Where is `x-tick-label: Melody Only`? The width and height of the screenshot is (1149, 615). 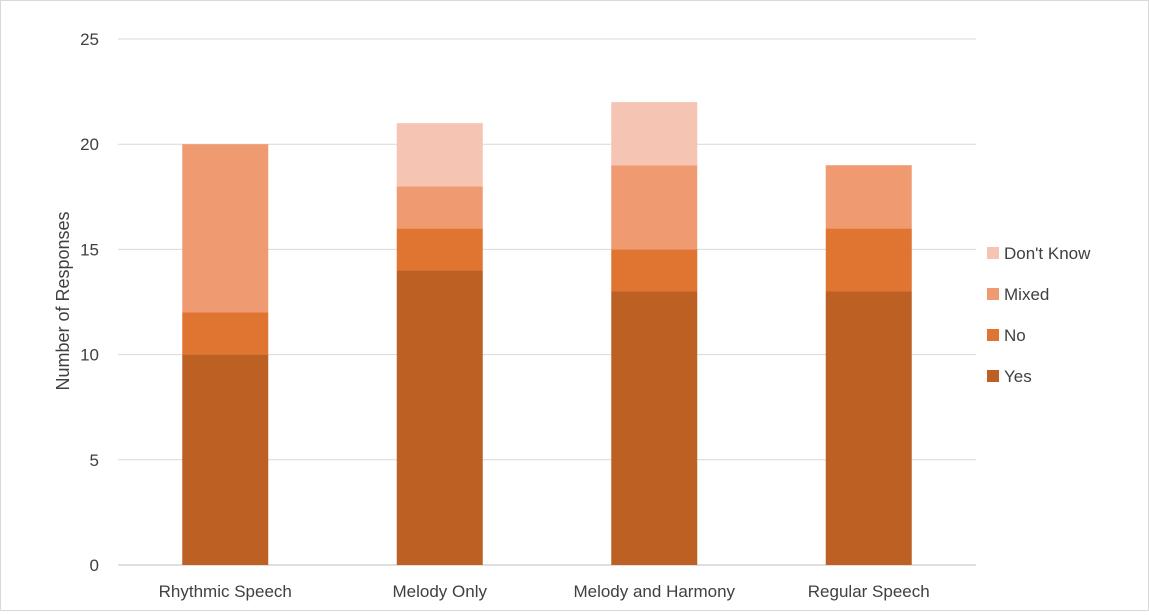 x-tick-label: Melody Only is located at coordinates (440, 591).